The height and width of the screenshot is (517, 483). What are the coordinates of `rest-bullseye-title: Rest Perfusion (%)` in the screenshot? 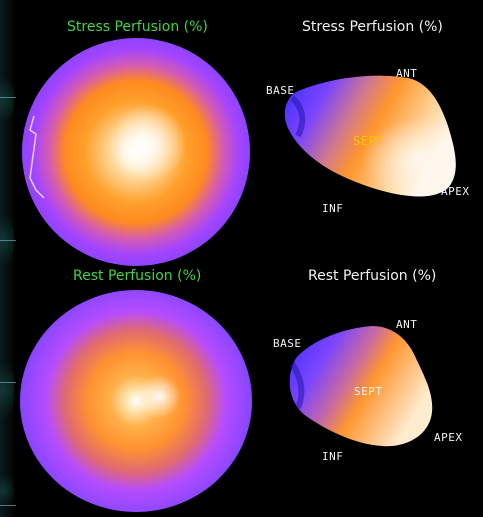 It's located at (137, 276).